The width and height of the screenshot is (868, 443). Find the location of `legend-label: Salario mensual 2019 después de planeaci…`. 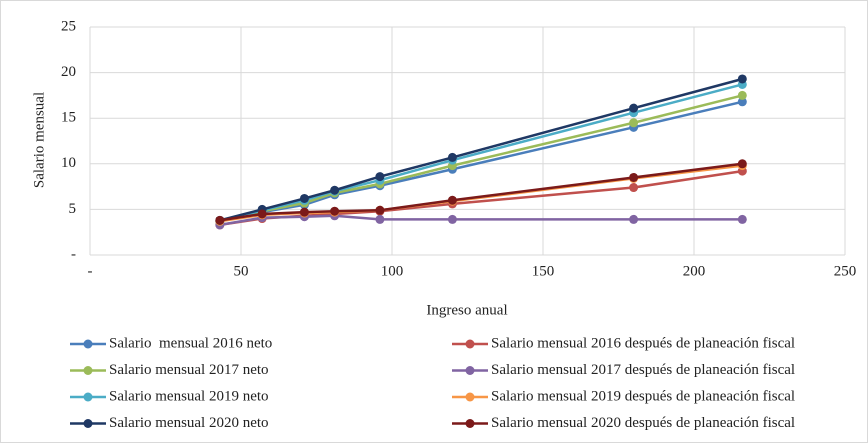

legend-label: Salario mensual 2019 después de planeaci… is located at coordinates (643, 396).